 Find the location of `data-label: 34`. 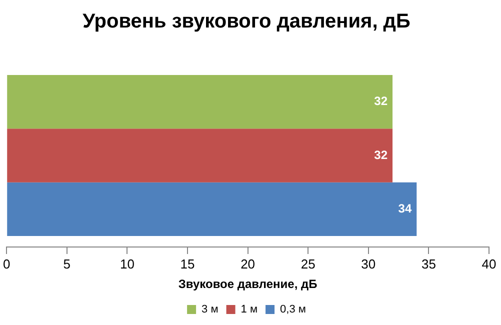

data-label: 34 is located at coordinates (405, 208).